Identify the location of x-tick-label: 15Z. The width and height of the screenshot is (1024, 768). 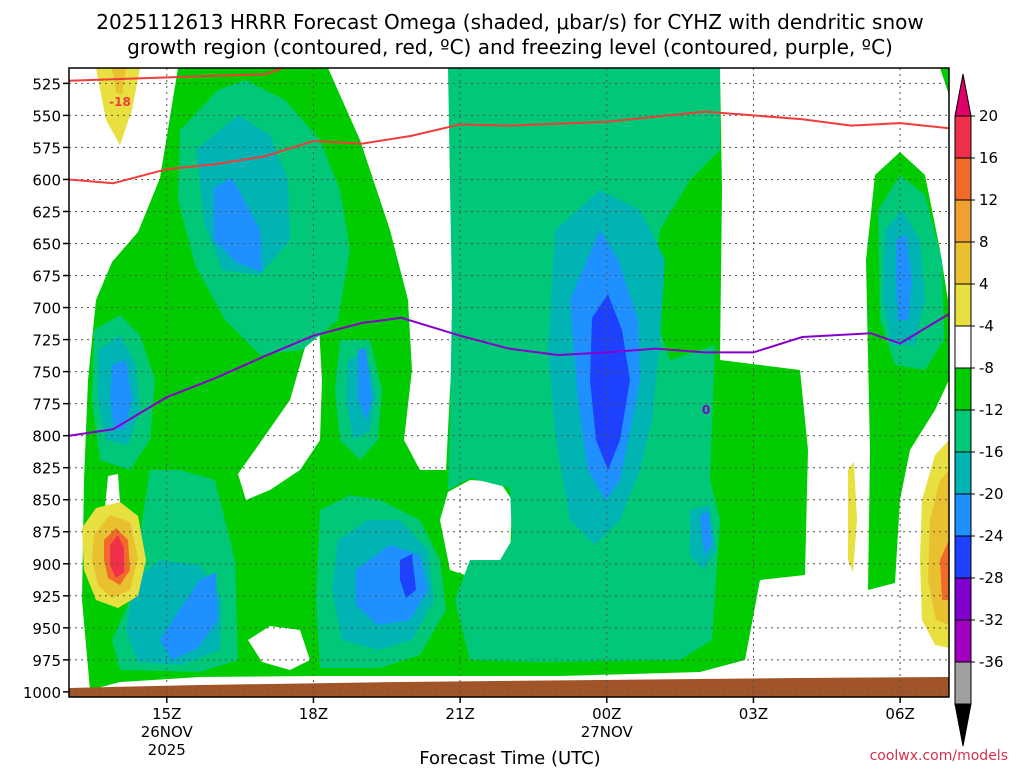
(166, 714).